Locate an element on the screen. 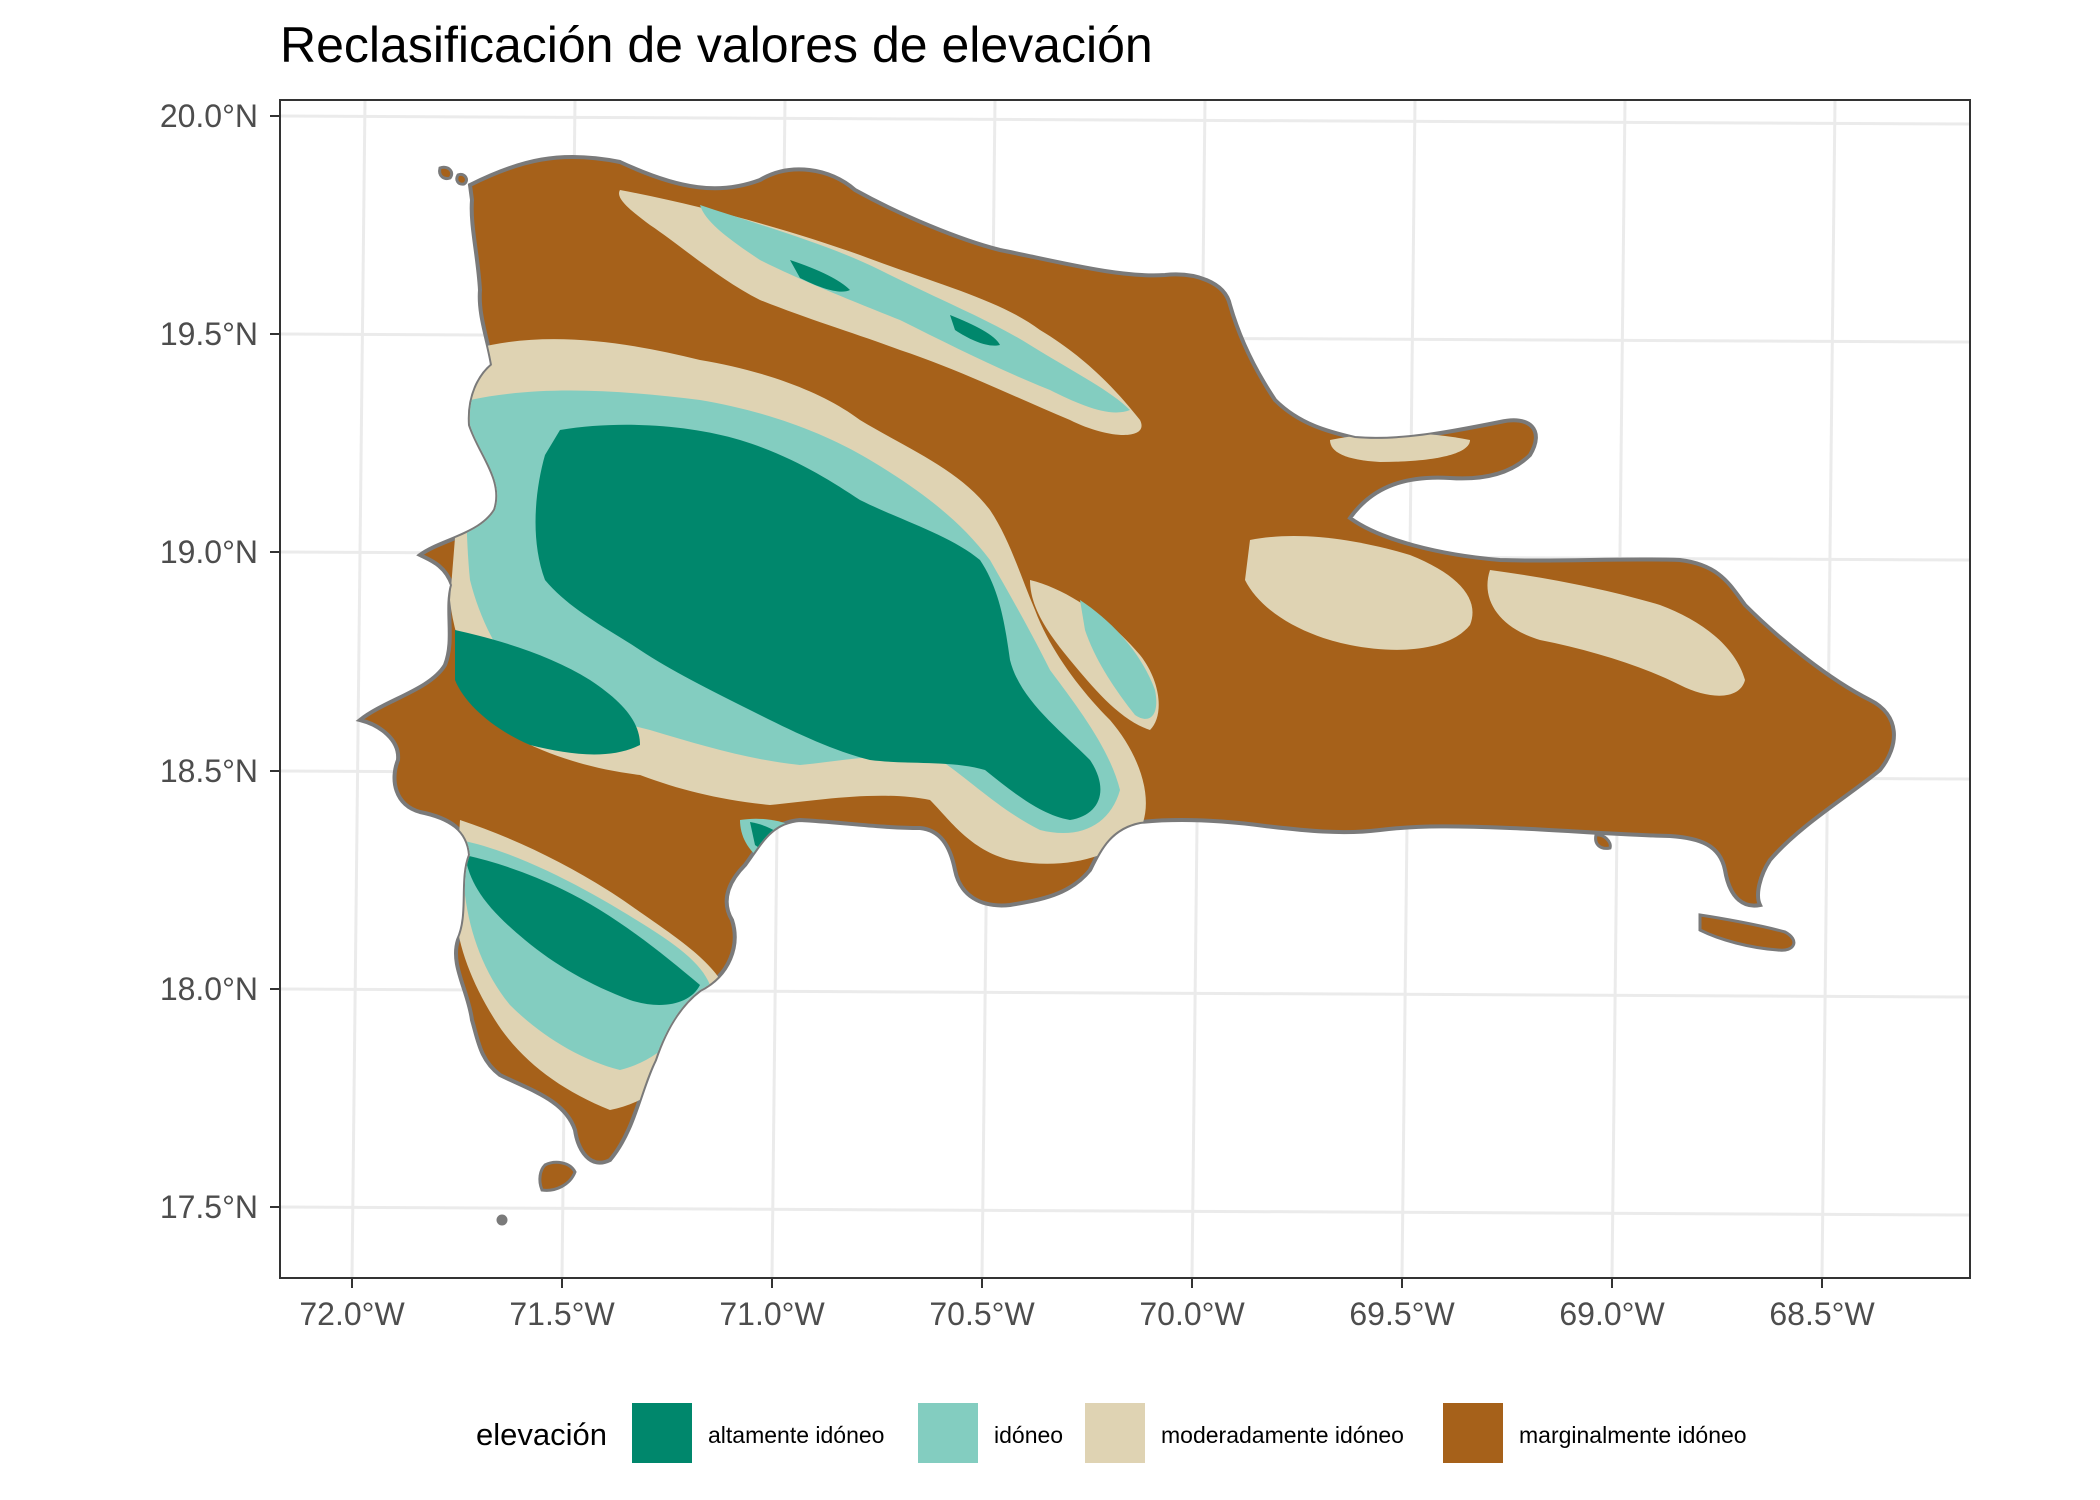  x-tick-label: 69.5°W is located at coordinates (1402, 1314).